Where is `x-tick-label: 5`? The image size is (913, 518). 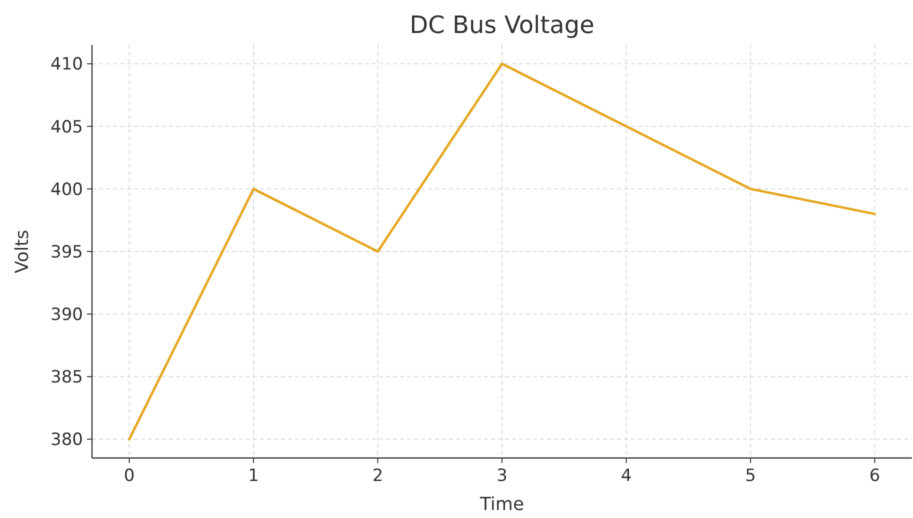 x-tick-label: 5 is located at coordinates (750, 476).